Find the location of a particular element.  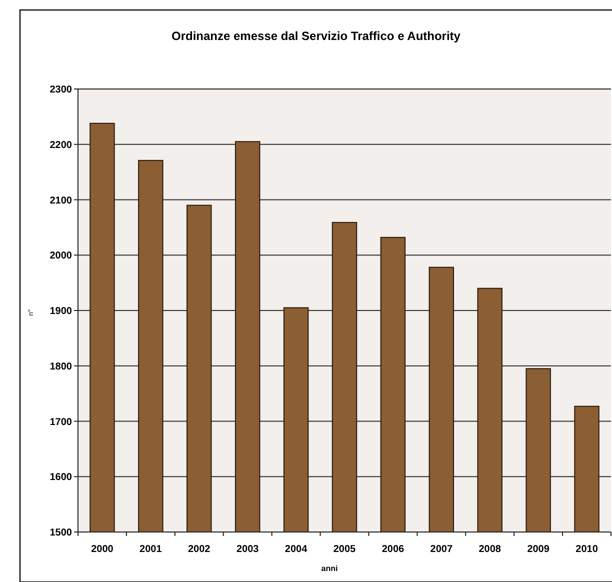

y-tick-label: 1500 is located at coordinates (61, 533).